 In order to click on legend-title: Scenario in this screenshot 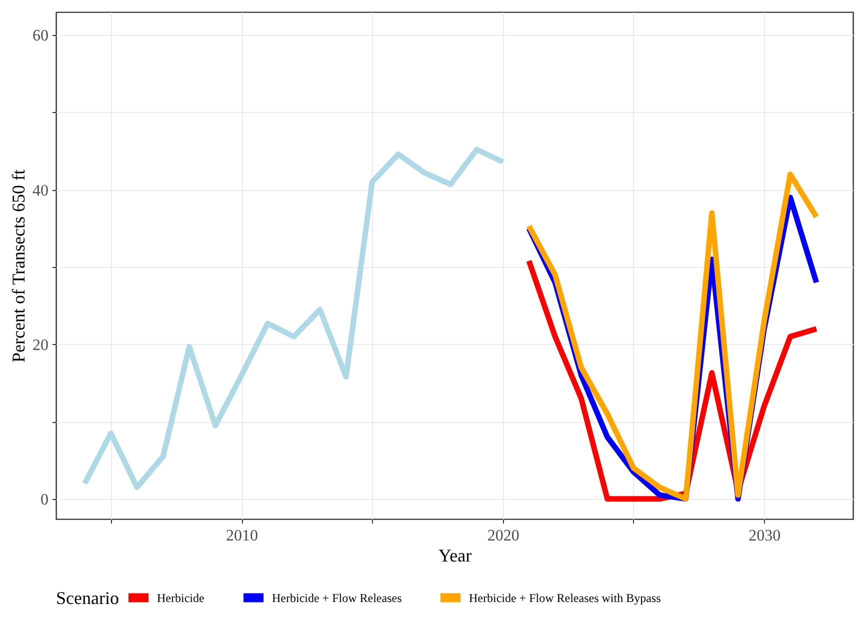, I will do `click(87, 598)`.